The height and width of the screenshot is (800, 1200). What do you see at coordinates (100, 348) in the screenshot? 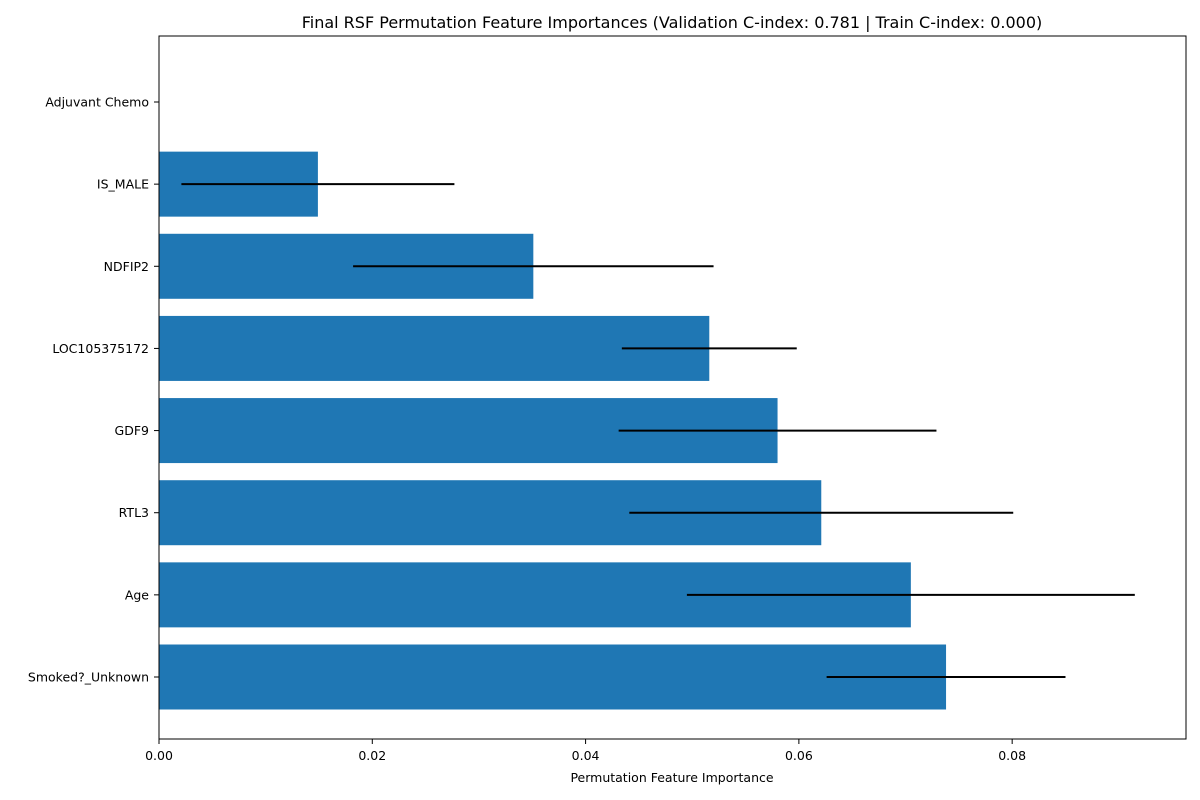
I see `y-tick-label: LOC105375172` at bounding box center [100, 348].